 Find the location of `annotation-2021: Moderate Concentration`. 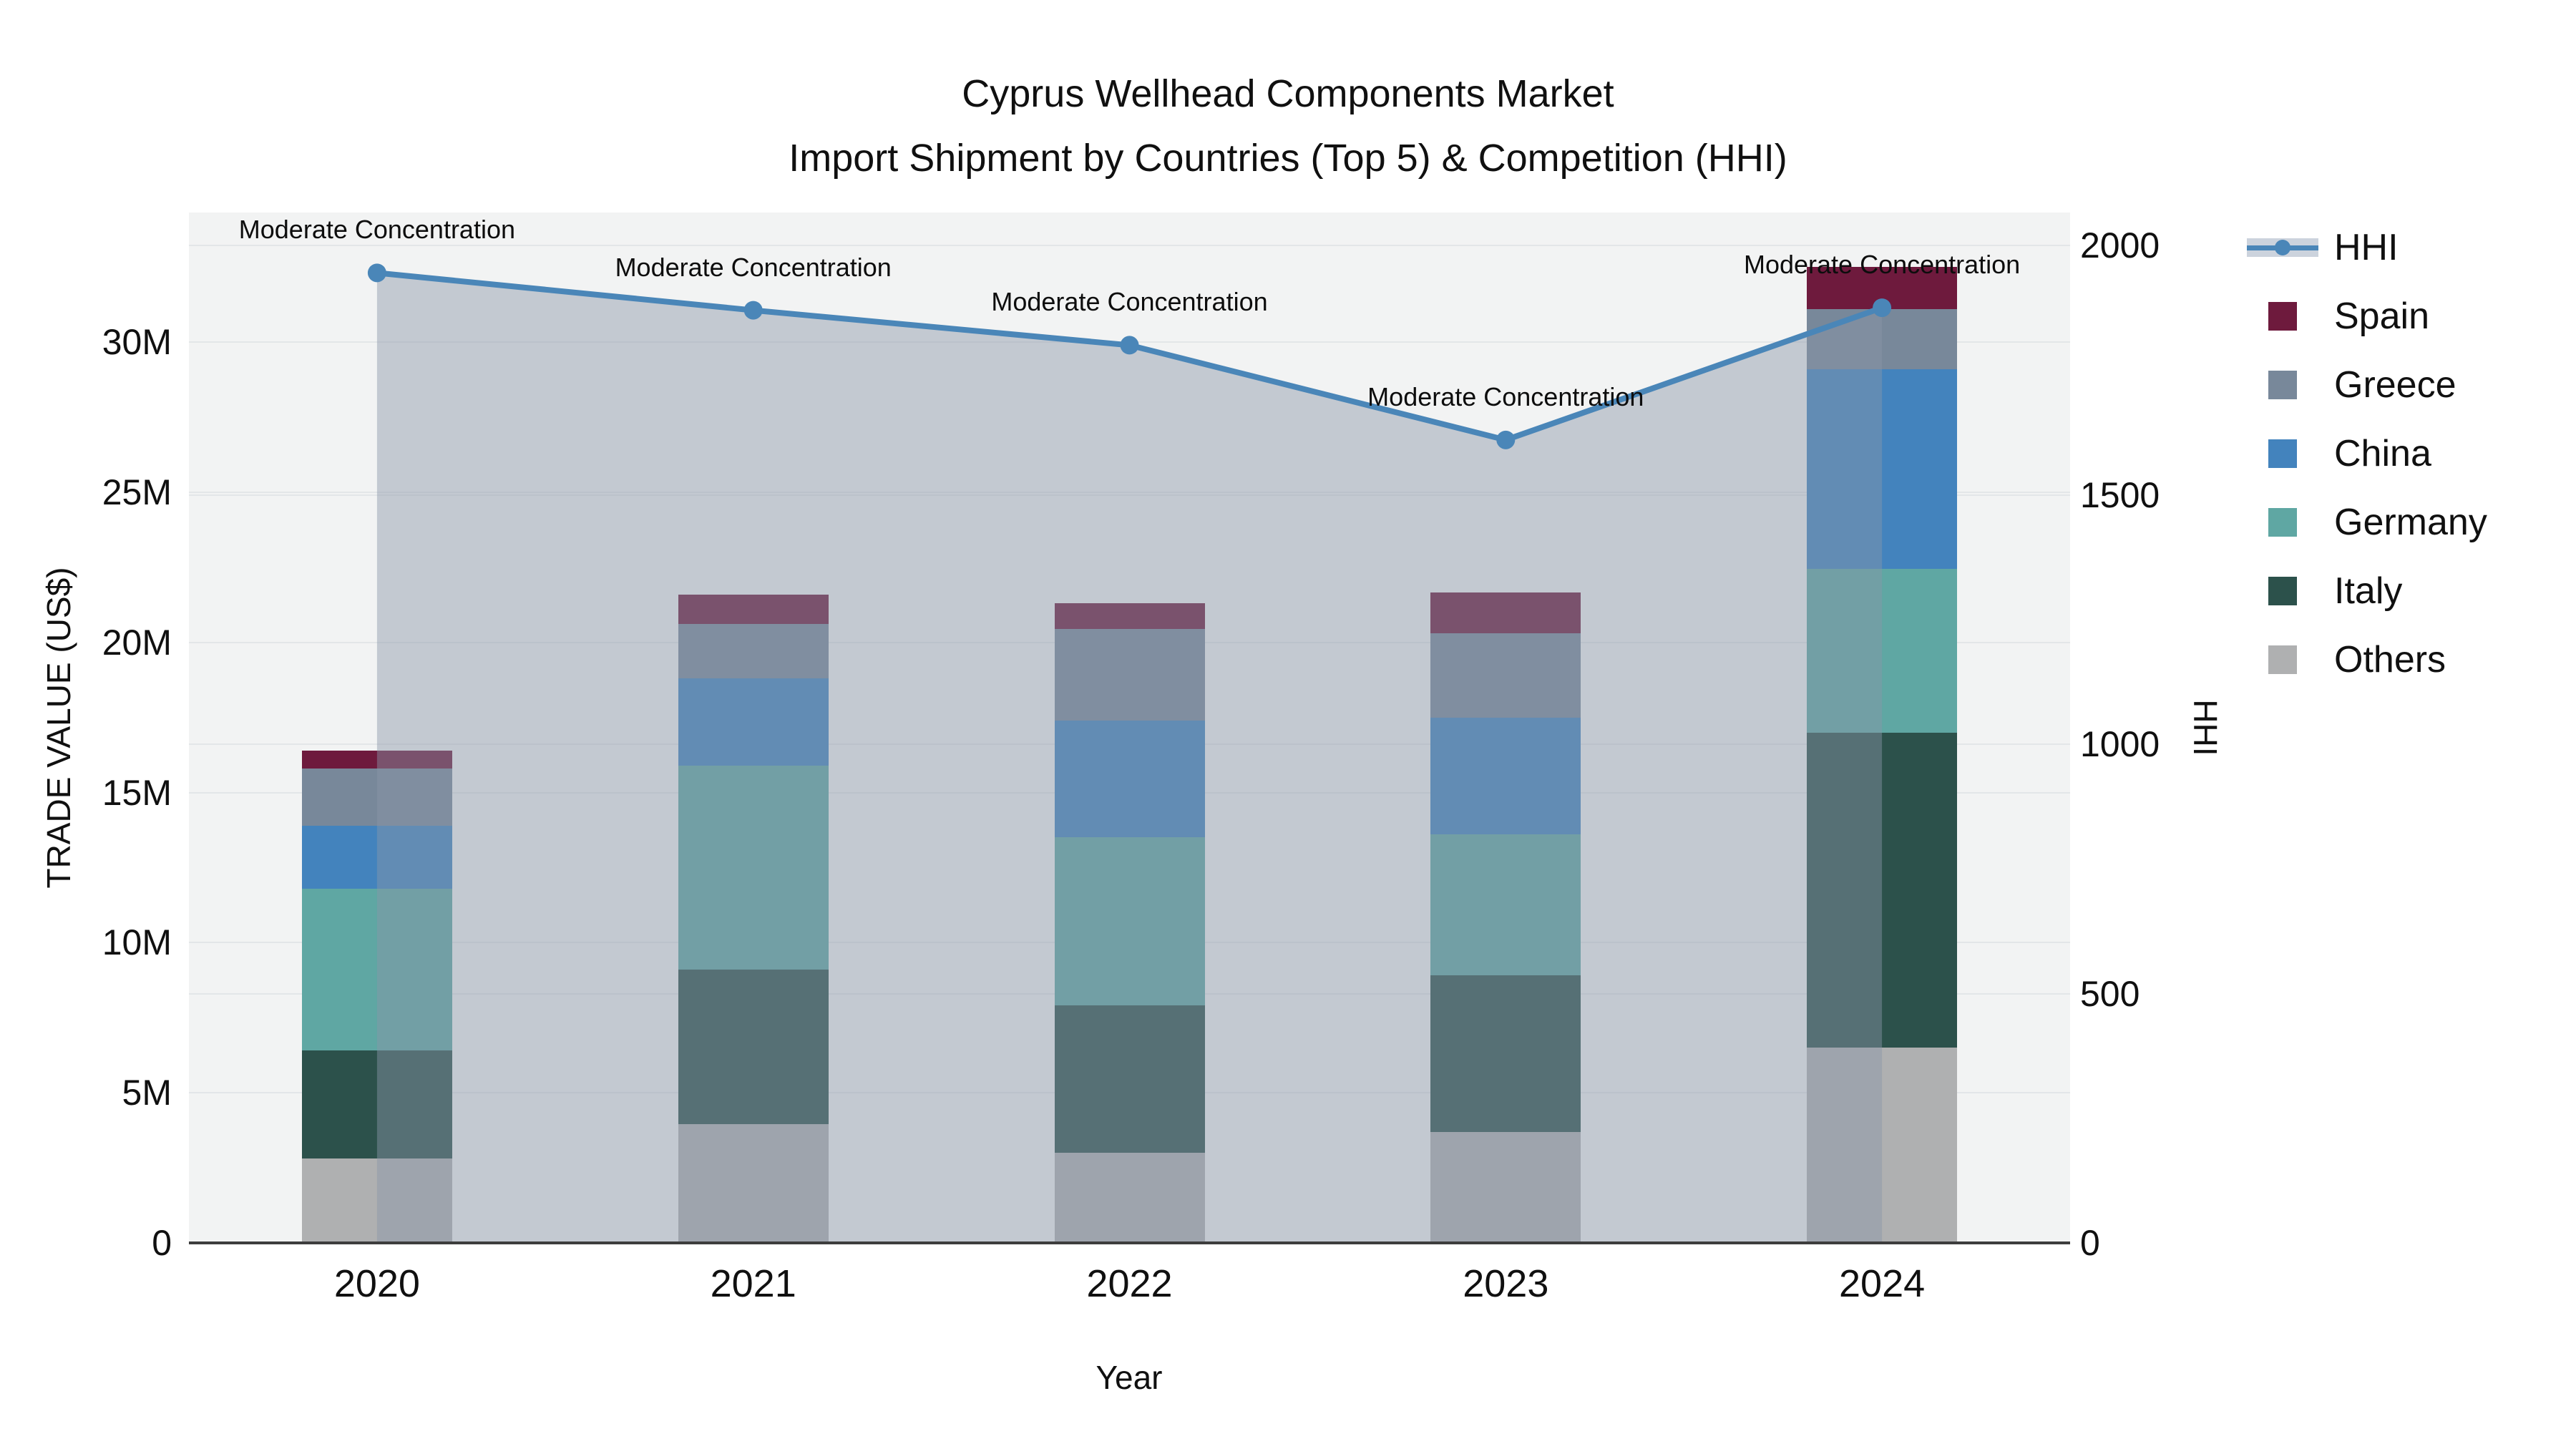

annotation-2021: Moderate Concentration is located at coordinates (753, 267).